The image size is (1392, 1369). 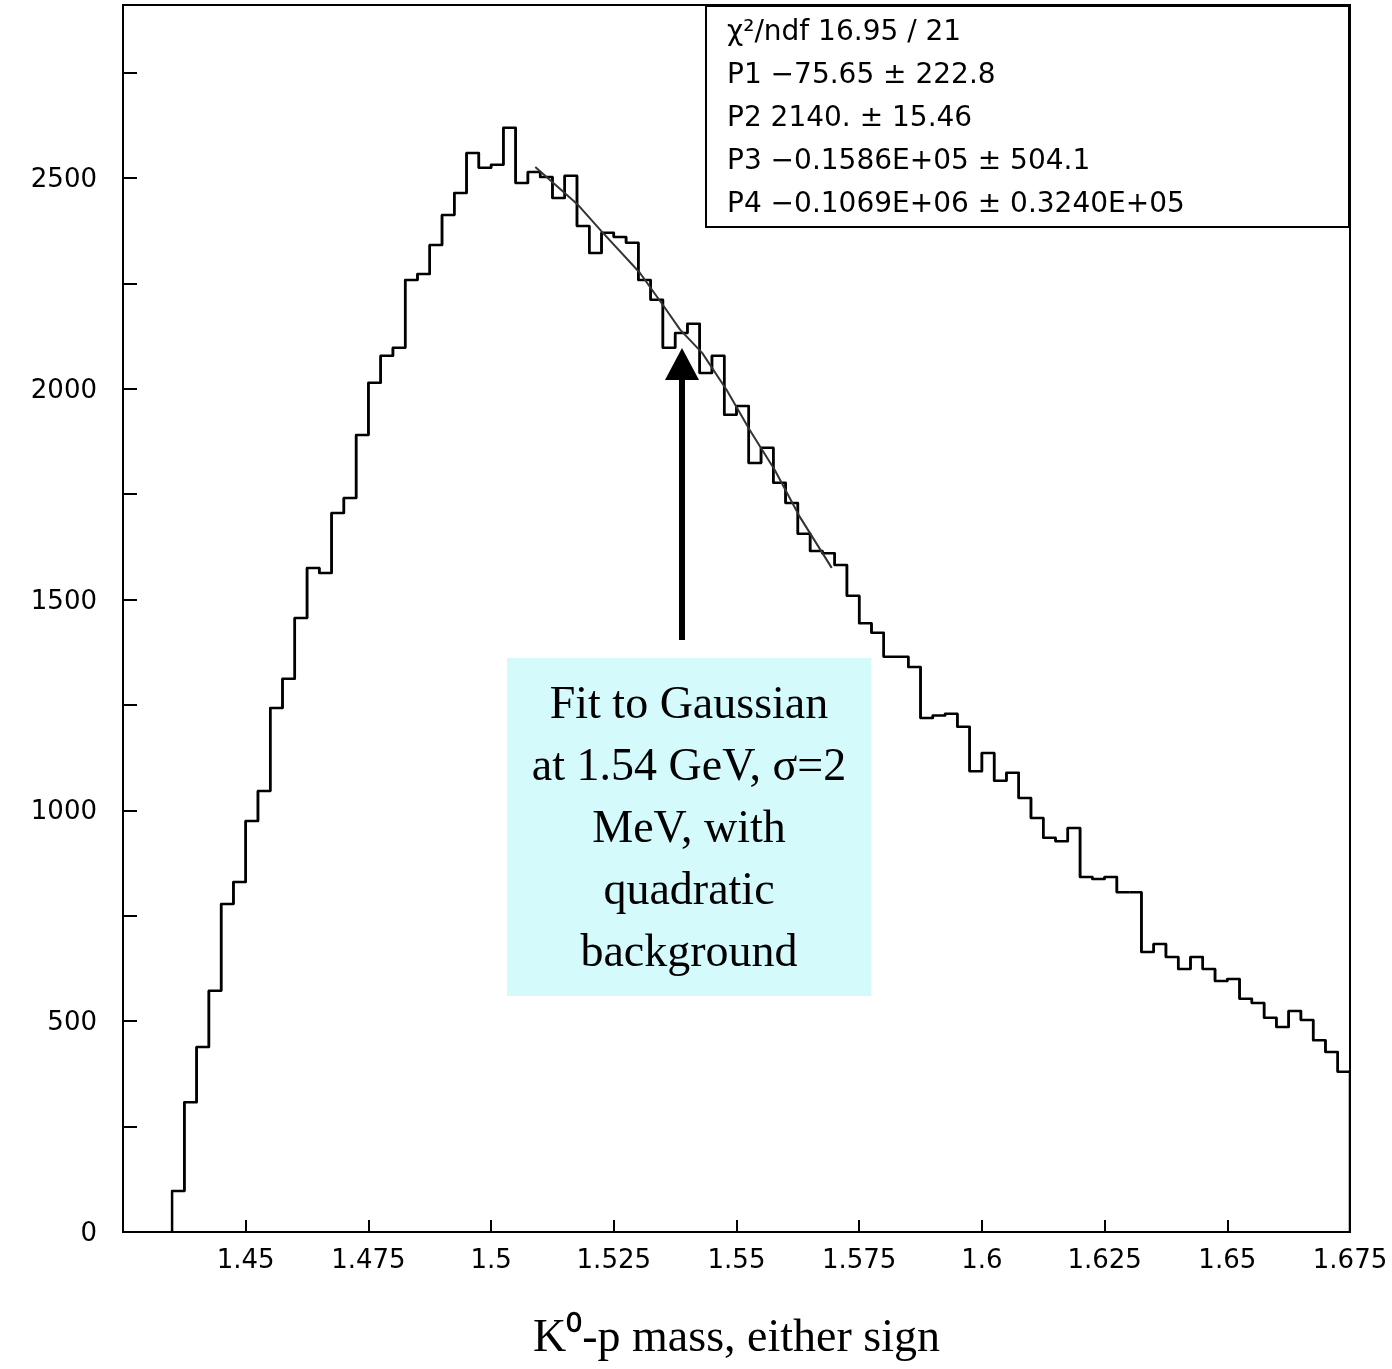 What do you see at coordinates (63, 388) in the screenshot?
I see `y-tick-label: 2000` at bounding box center [63, 388].